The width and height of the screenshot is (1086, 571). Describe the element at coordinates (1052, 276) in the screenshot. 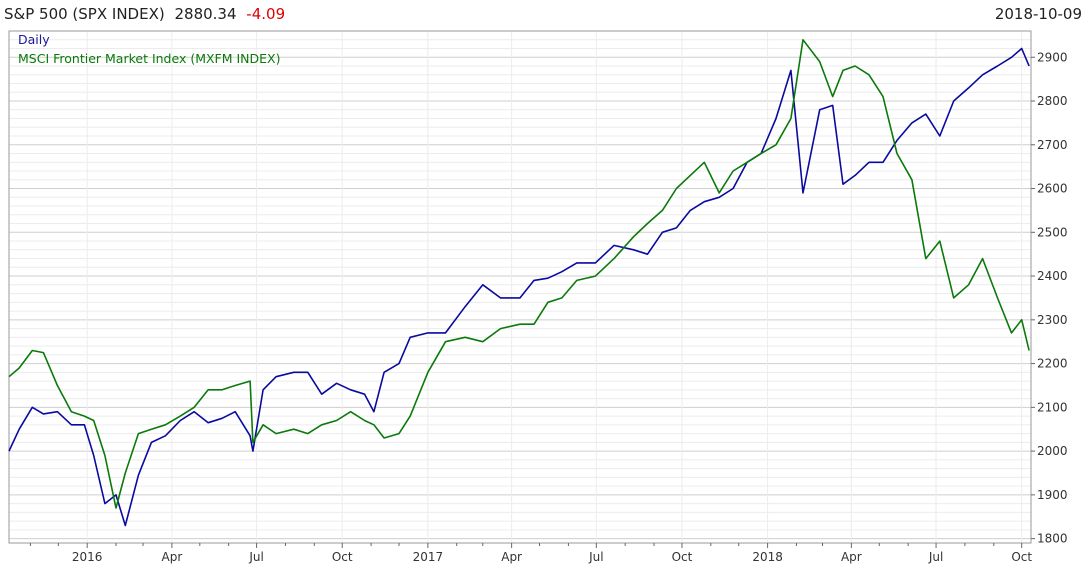

I see `y-tick-label: 2400` at that location.